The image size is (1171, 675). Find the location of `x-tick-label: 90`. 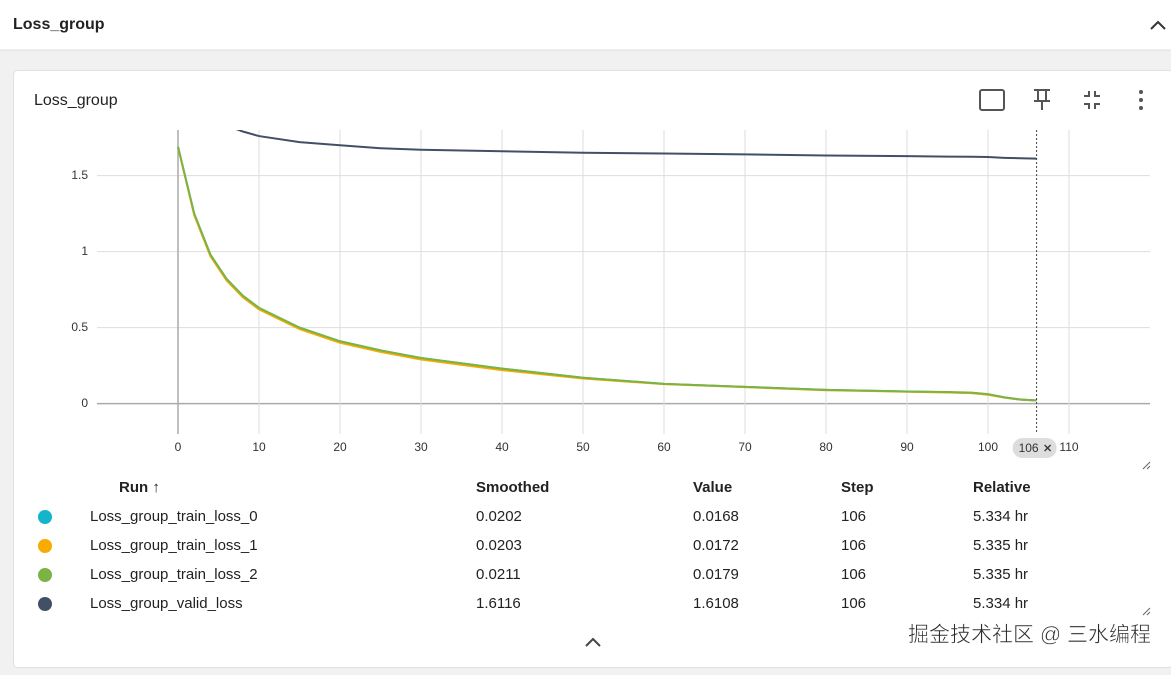

x-tick-label: 90 is located at coordinates (907, 447).